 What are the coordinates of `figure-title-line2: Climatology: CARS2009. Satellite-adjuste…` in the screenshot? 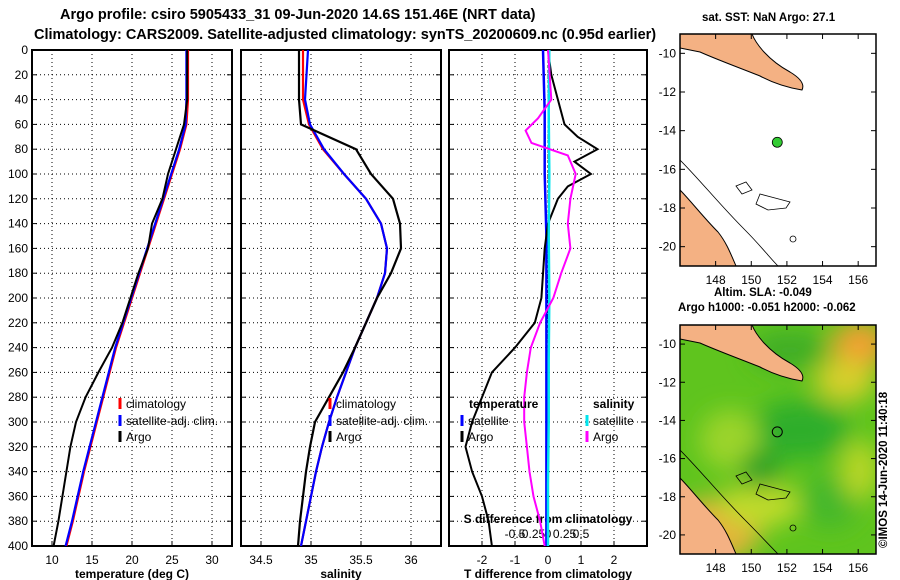 It's located at (345, 35).